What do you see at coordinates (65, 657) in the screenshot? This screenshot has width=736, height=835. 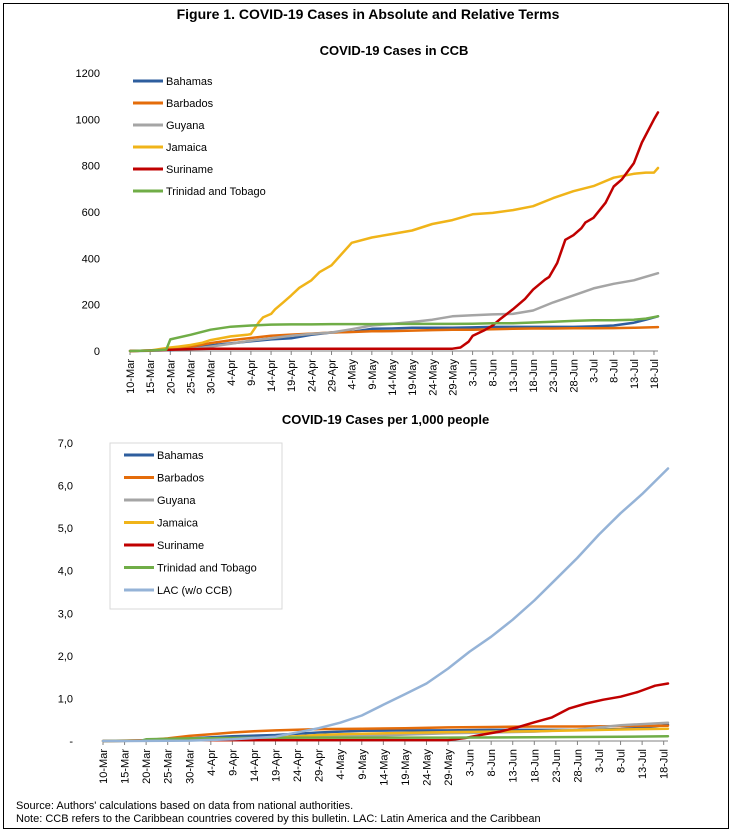 I see `y-tick-label: 2,0` at bounding box center [65, 657].